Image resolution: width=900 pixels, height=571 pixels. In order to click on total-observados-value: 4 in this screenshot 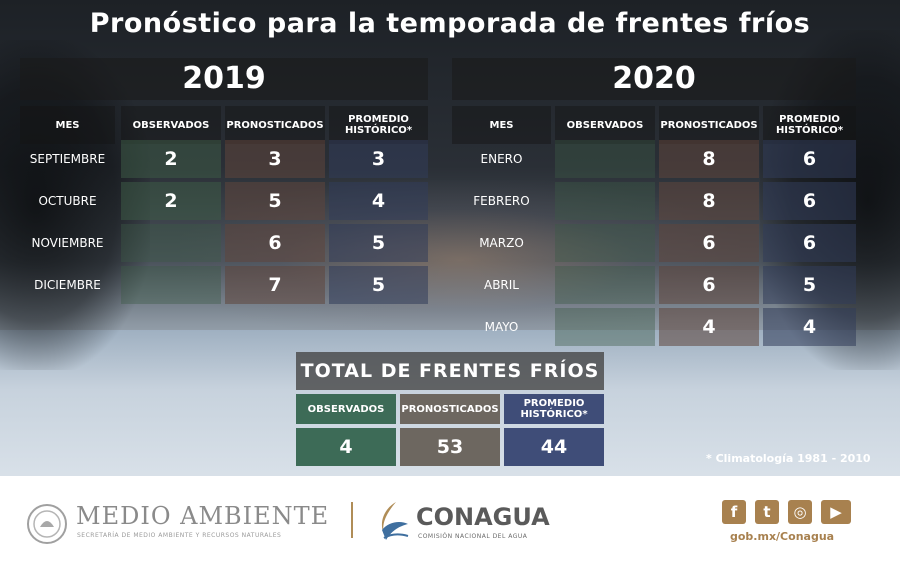, I will do `click(346, 447)`.